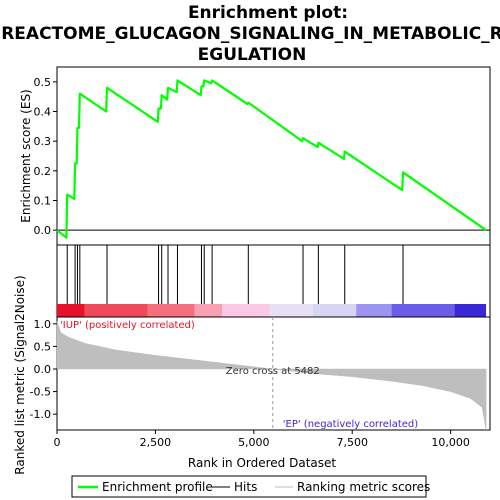 The image size is (500, 500). What do you see at coordinates (273, 281) in the screenshot?
I see `hits-panel` at bounding box center [273, 281].